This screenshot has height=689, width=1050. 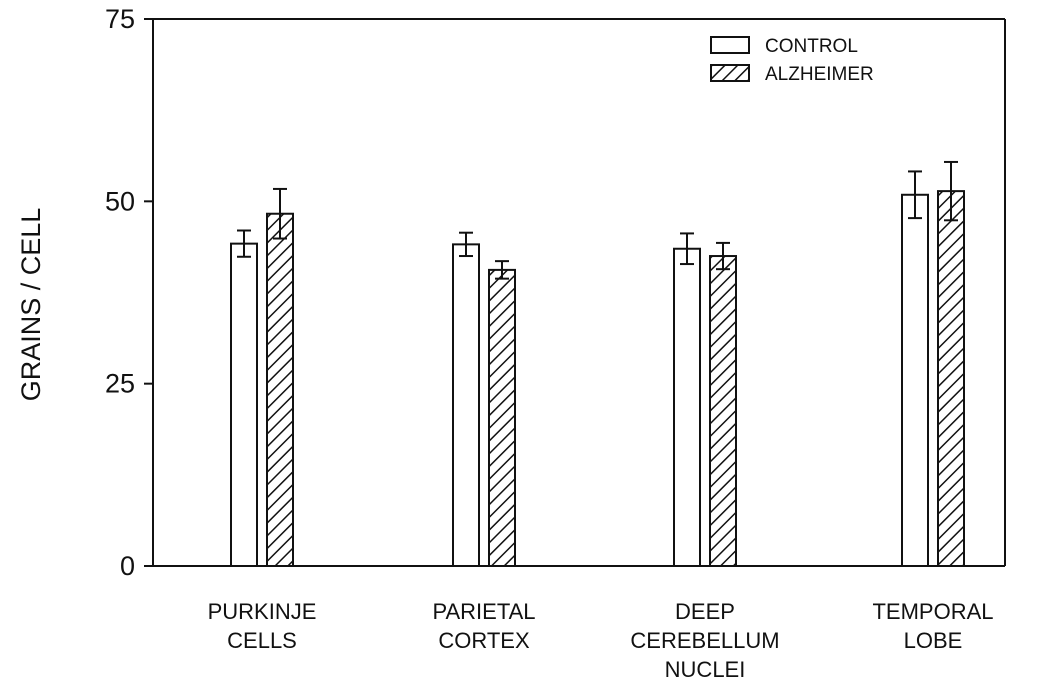 What do you see at coordinates (730, 73) in the screenshot?
I see `legend-swatch-alzheimer` at bounding box center [730, 73].